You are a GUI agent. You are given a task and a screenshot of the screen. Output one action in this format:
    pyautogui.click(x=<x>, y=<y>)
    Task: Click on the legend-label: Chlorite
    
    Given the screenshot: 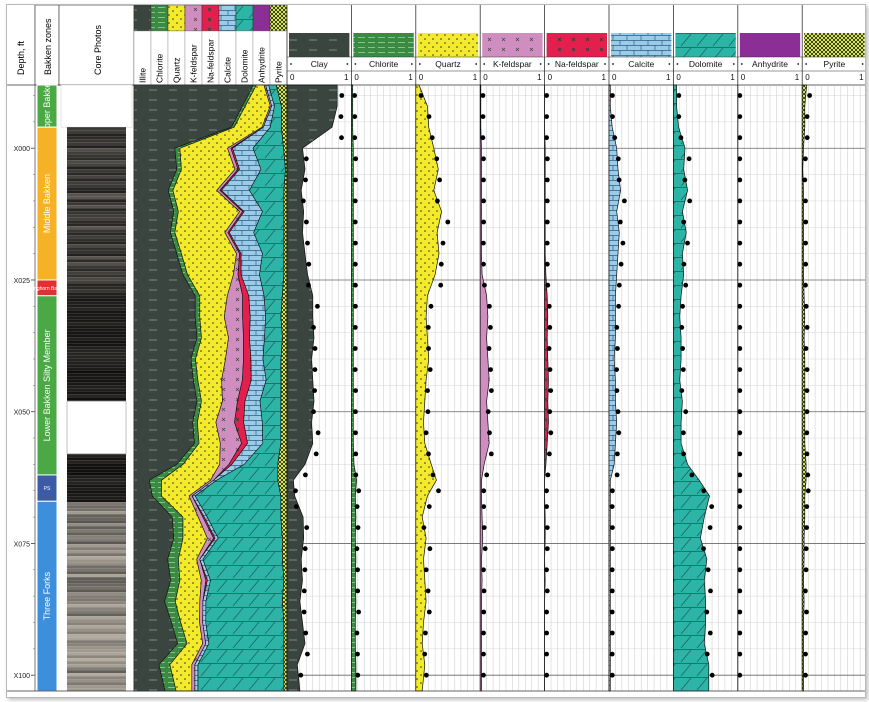 What is the action you would take?
    pyautogui.click(x=160, y=68)
    